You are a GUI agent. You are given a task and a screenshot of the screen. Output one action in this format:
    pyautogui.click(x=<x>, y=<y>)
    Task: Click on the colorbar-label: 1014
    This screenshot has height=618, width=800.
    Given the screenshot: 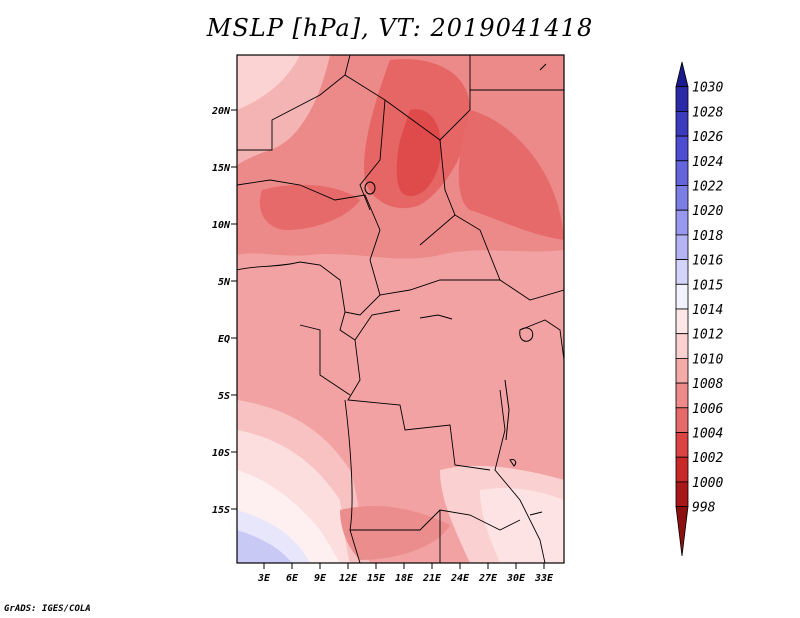 What is the action you would take?
    pyautogui.click(x=707, y=310)
    